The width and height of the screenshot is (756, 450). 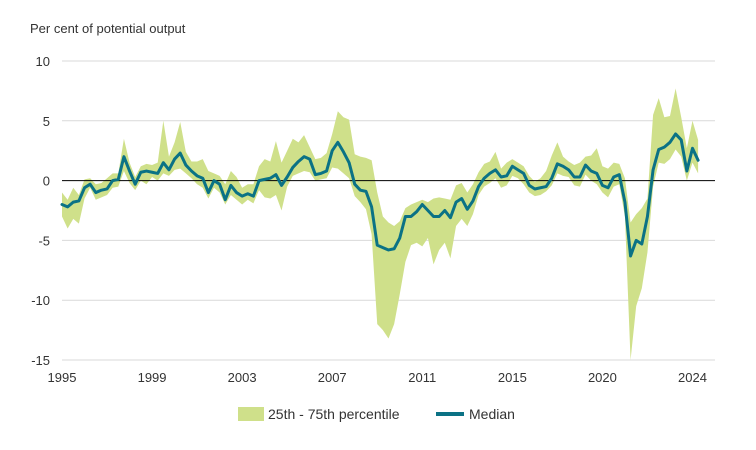 What do you see at coordinates (242, 377) in the screenshot?
I see `x-tick-label: 2003` at bounding box center [242, 377].